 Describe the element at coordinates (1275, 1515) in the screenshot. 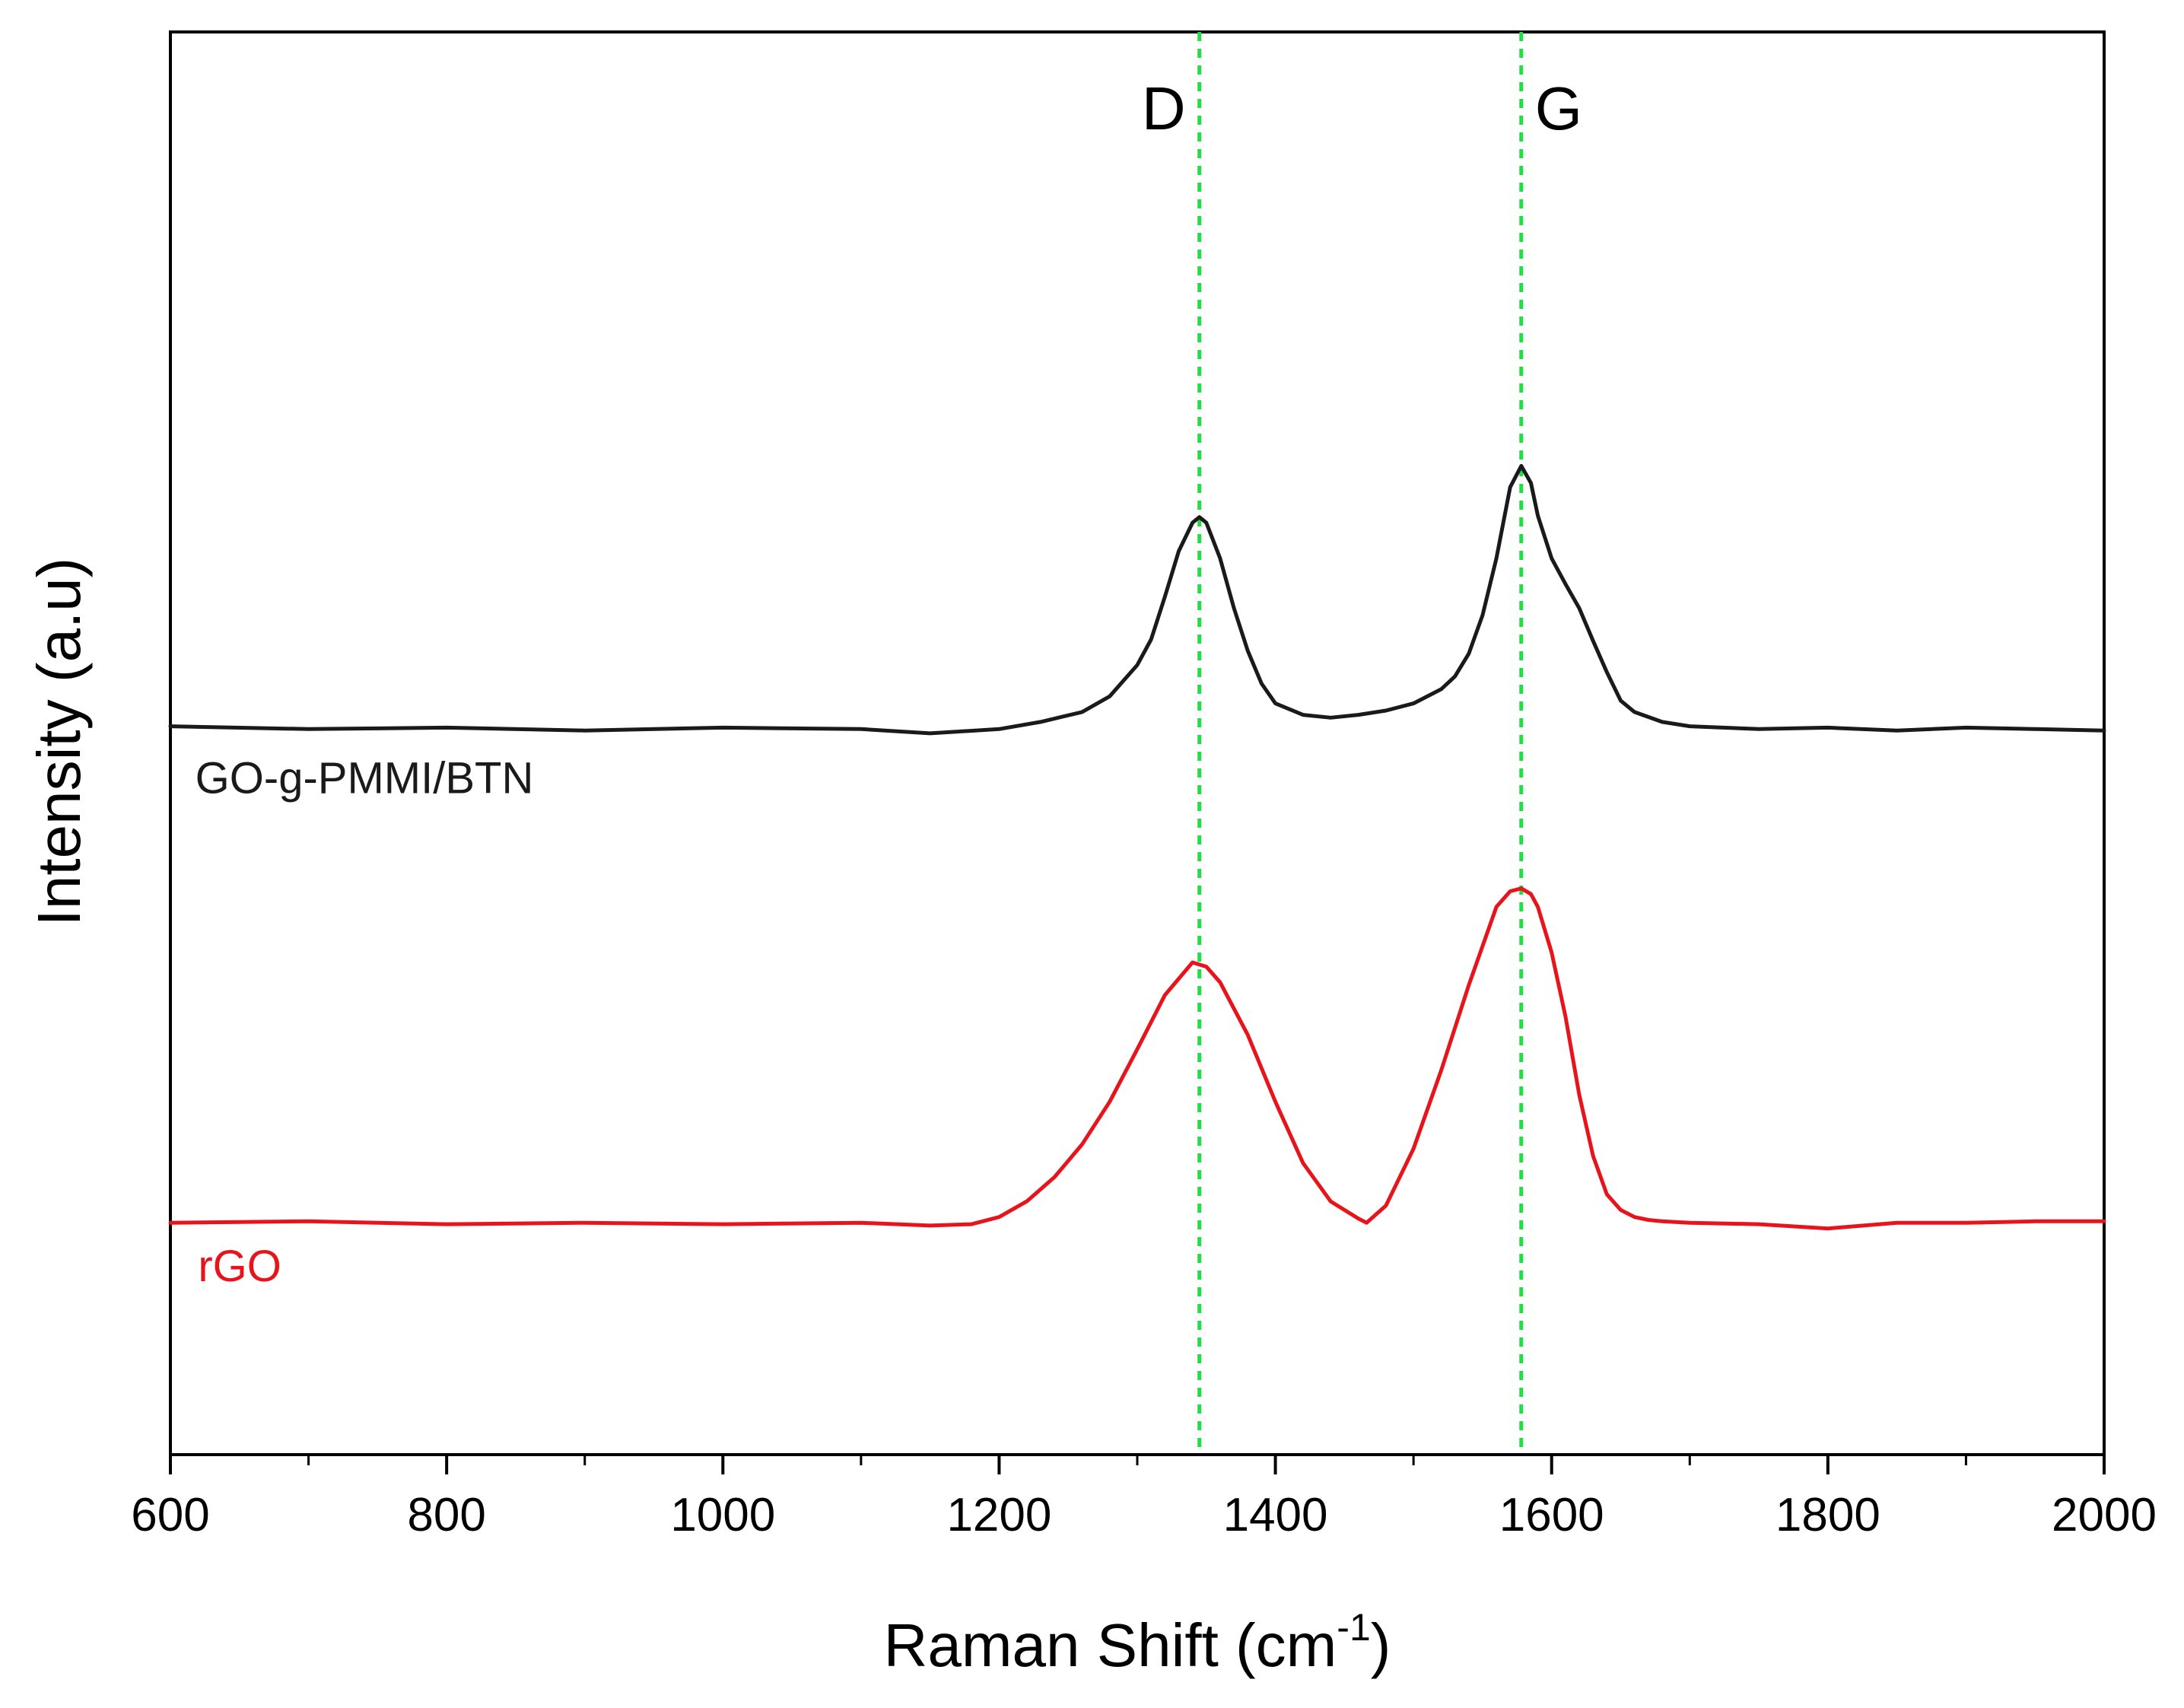

I see `x-tick-label: 1400` at that location.